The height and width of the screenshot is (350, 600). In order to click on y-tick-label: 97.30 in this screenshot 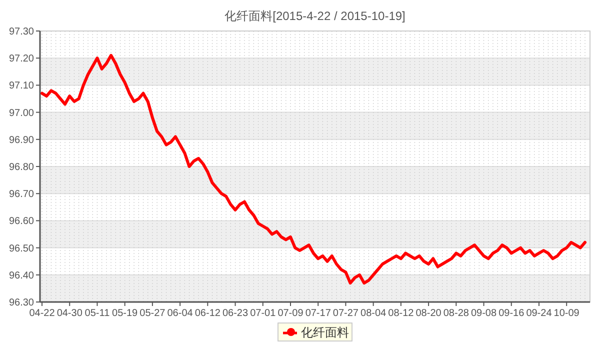, I will do `click(21, 32)`.